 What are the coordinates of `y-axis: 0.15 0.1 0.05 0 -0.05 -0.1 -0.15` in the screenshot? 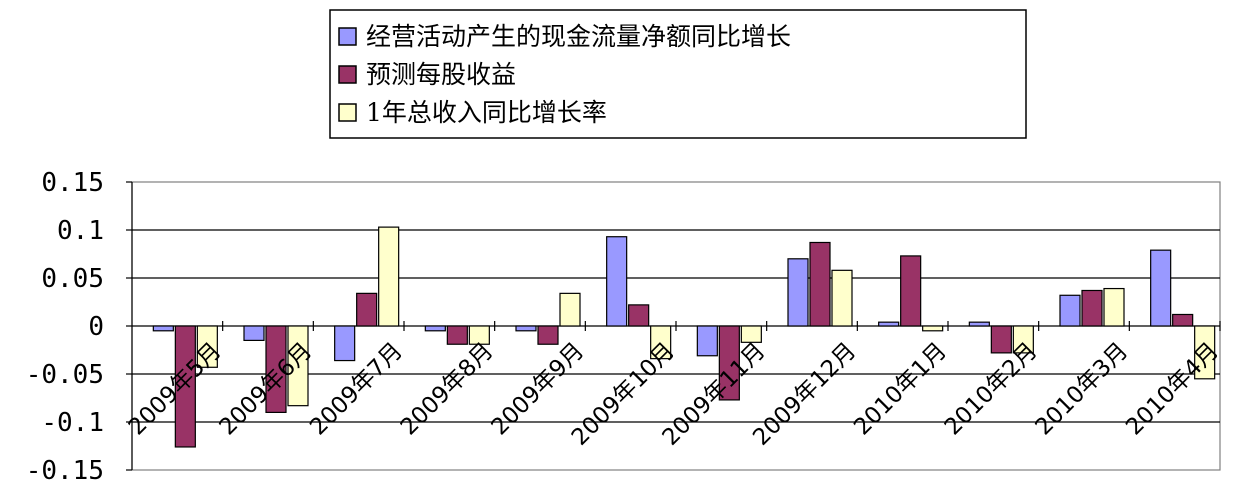 It's located at (79, 327).